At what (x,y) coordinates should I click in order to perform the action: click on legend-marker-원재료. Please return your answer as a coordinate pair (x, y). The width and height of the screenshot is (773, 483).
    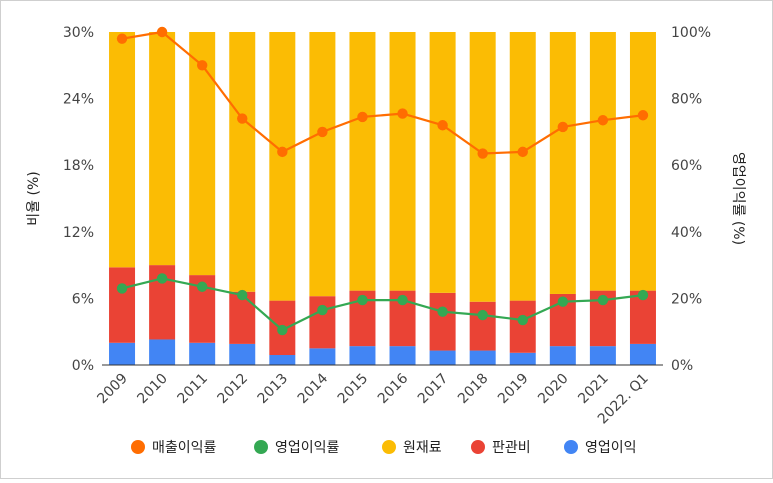
    Looking at the image, I should click on (389, 447).